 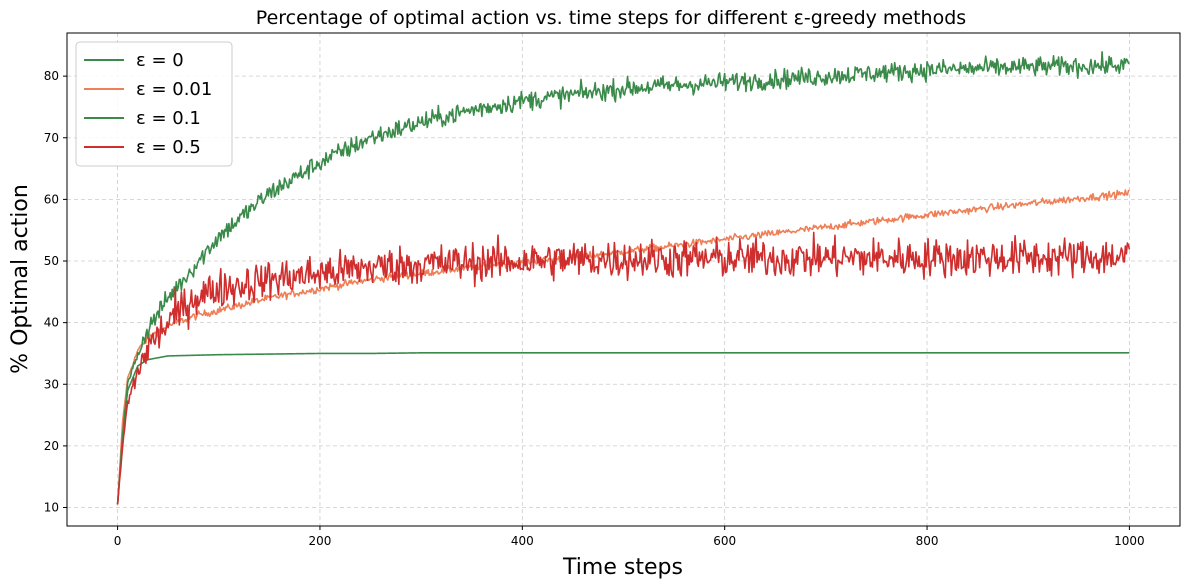 I want to click on legend-box, so click(x=154, y=104).